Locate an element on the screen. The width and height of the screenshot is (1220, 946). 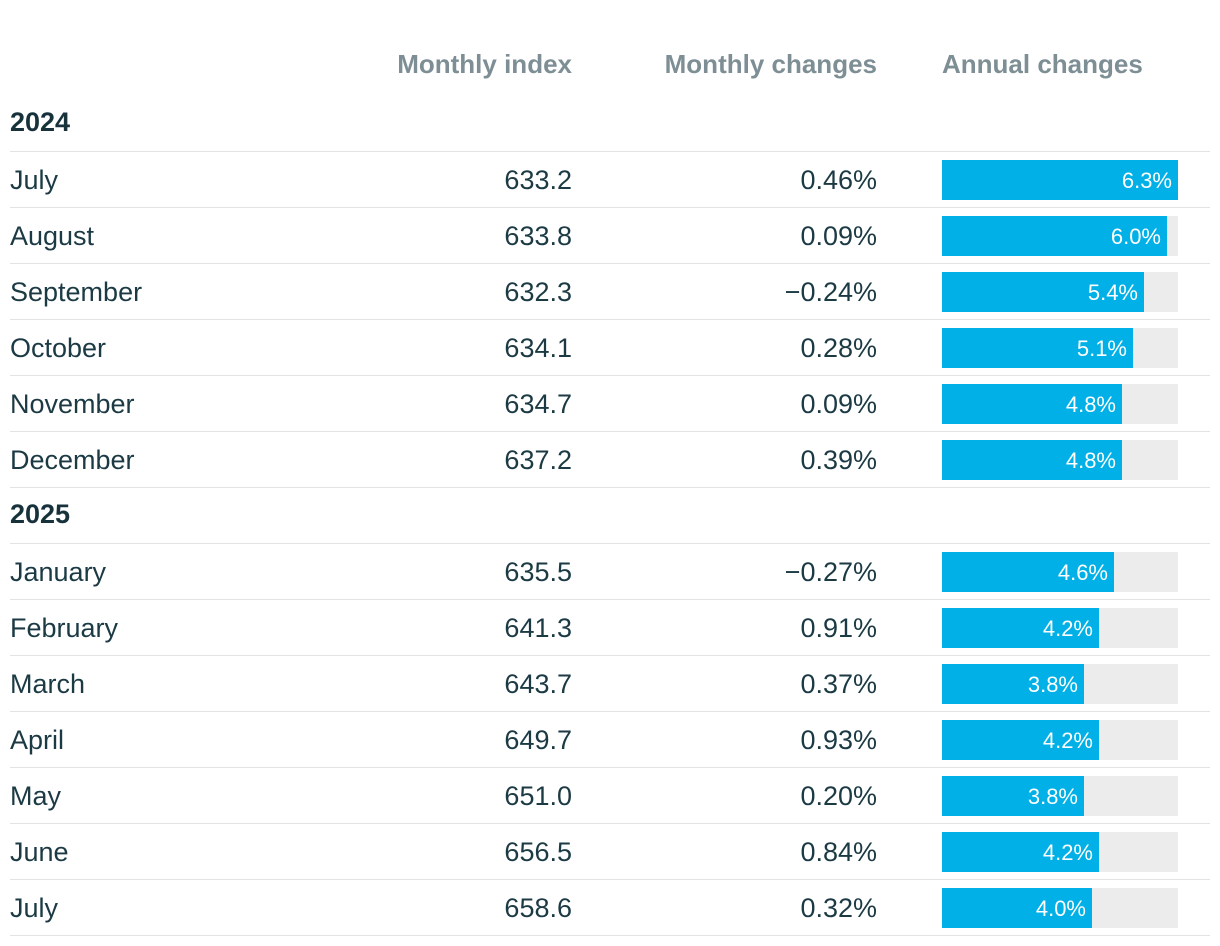
monthly-index-cell: 649.7 is located at coordinates (538, 740).